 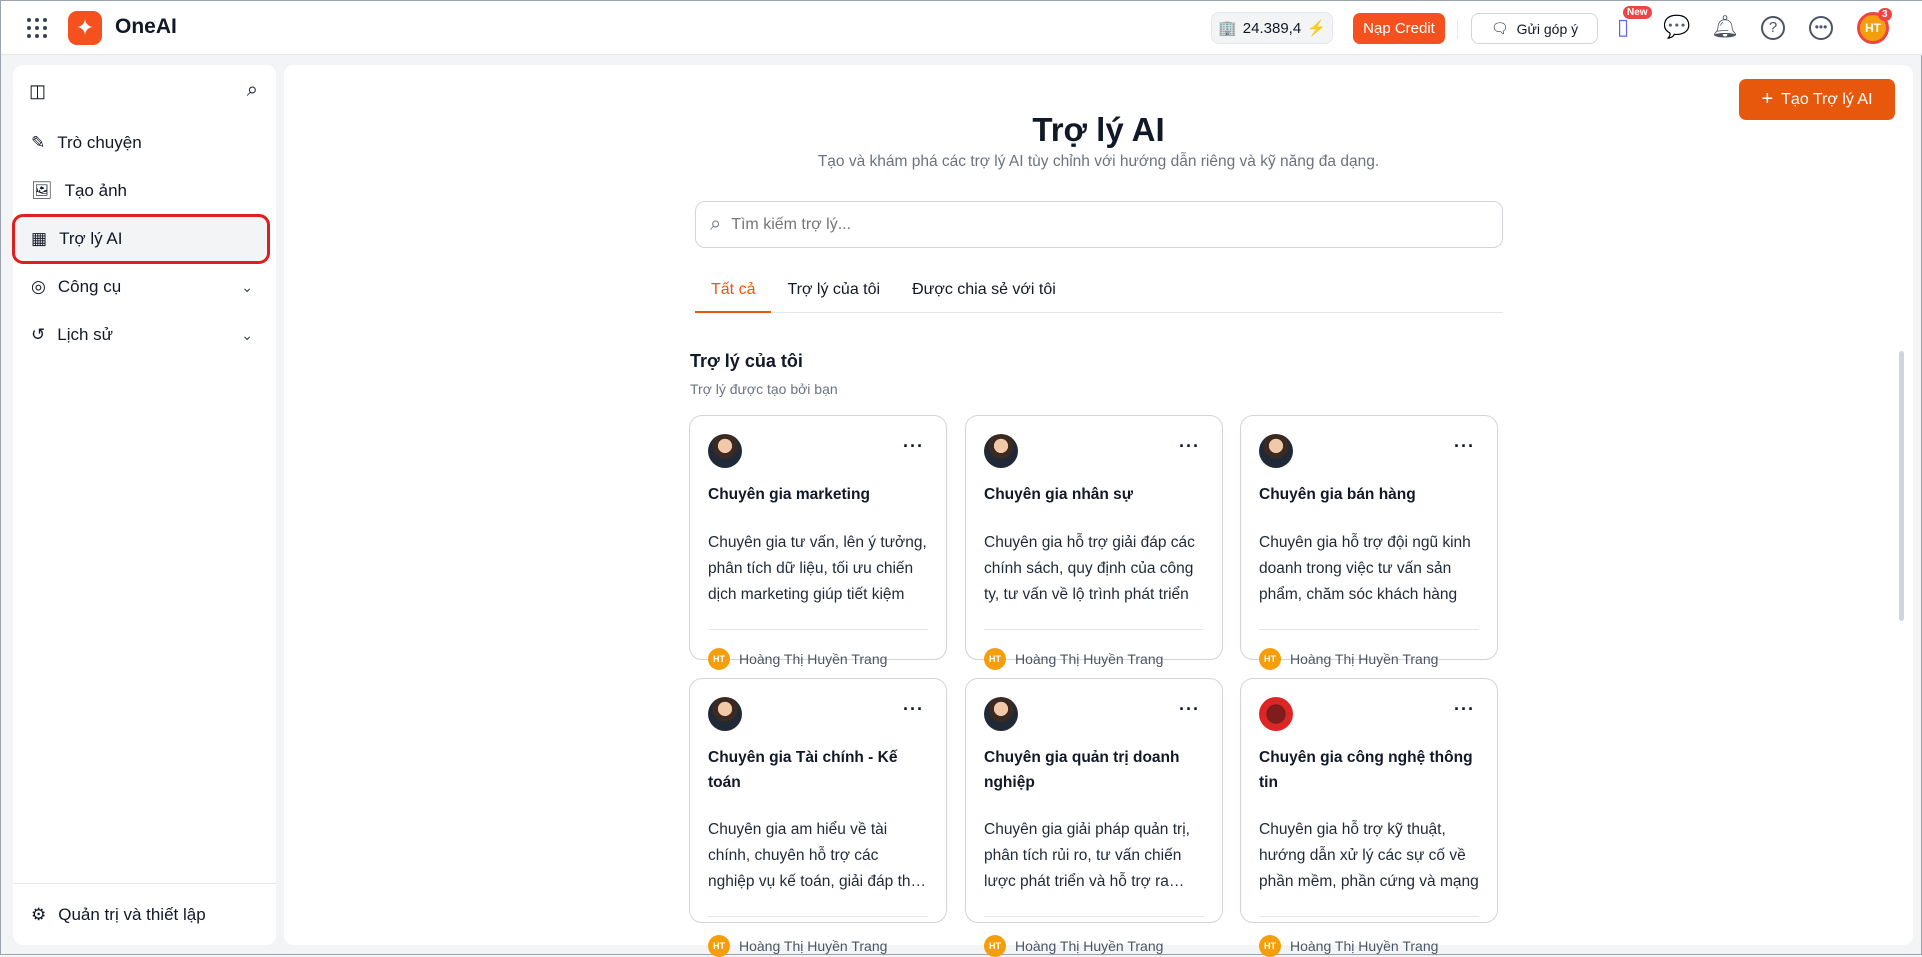 I want to click on plus-icon: +, so click(x=1767, y=99).